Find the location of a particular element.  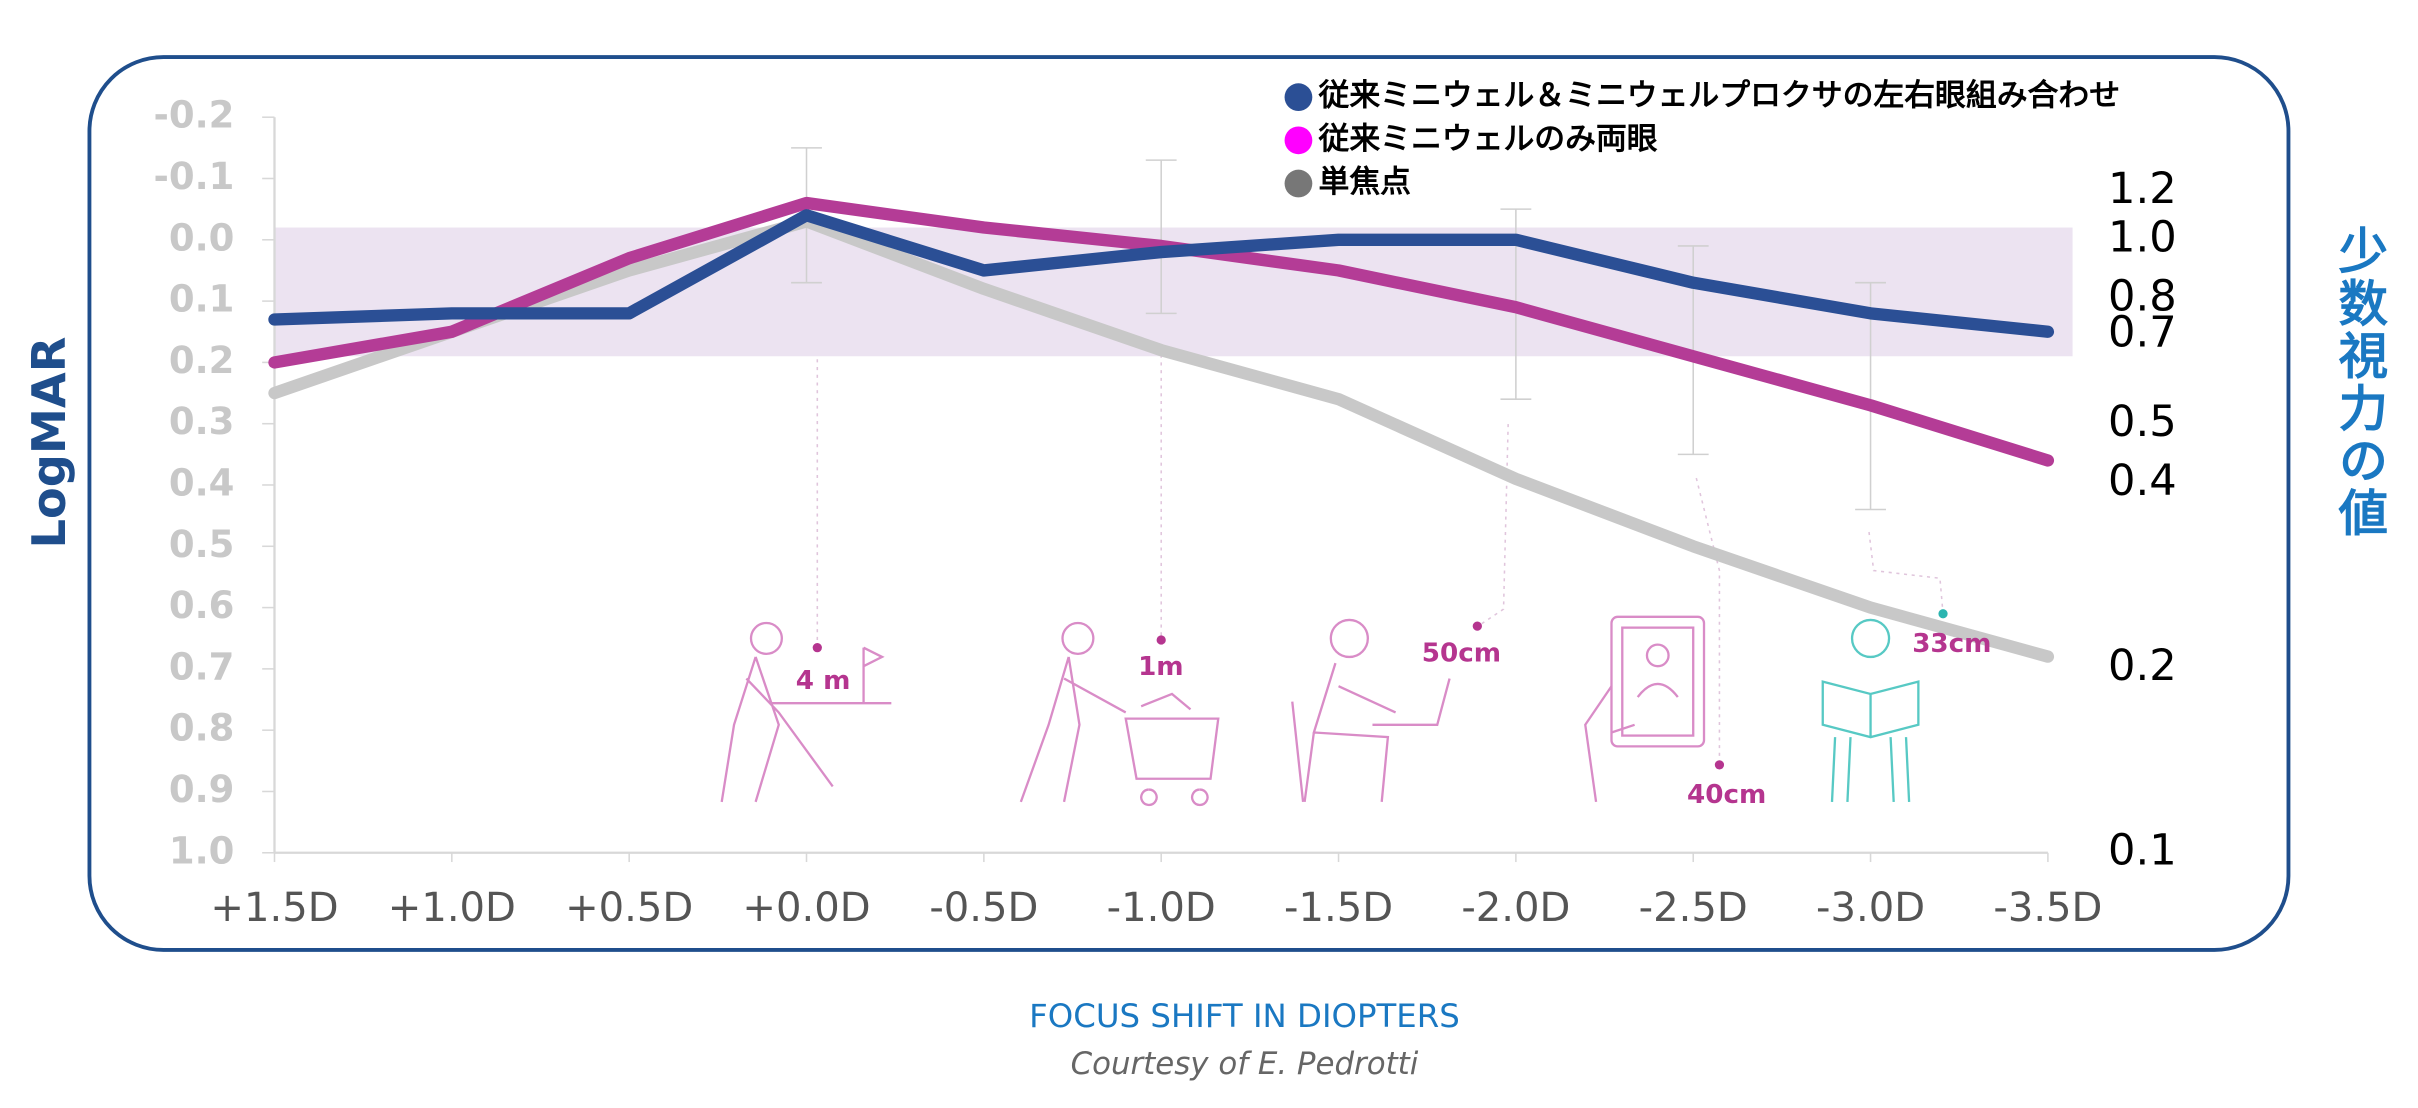

desk-icon is located at coordinates (1371, 710).